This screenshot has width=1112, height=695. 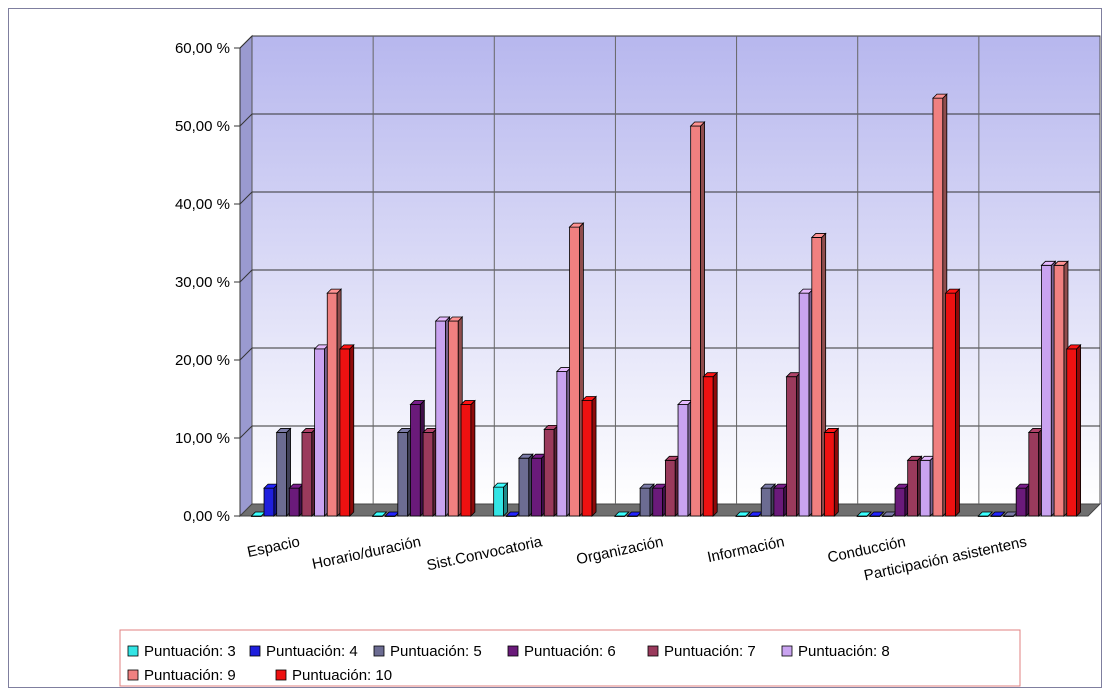 I want to click on legend-item: Puntuación: 6, so click(x=561, y=651).